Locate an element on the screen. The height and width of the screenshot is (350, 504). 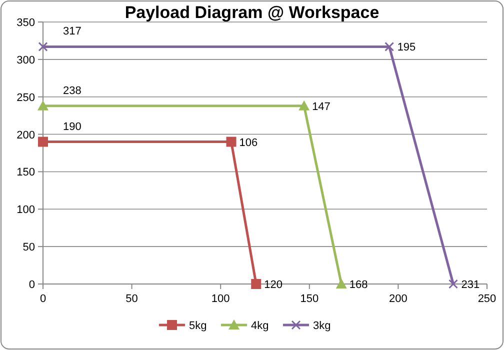
x-tick-label: 0 is located at coordinates (43, 299).